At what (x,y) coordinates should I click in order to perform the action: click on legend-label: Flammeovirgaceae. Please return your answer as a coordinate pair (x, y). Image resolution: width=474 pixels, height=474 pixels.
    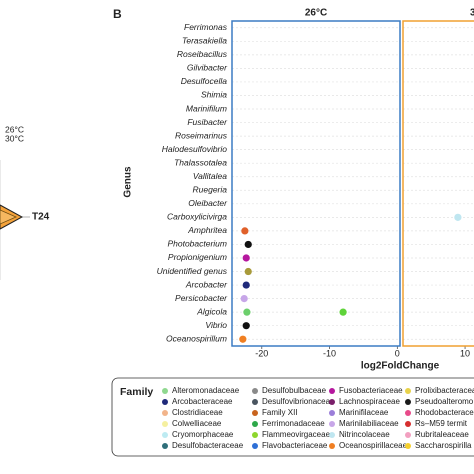
    Looking at the image, I should click on (296, 434).